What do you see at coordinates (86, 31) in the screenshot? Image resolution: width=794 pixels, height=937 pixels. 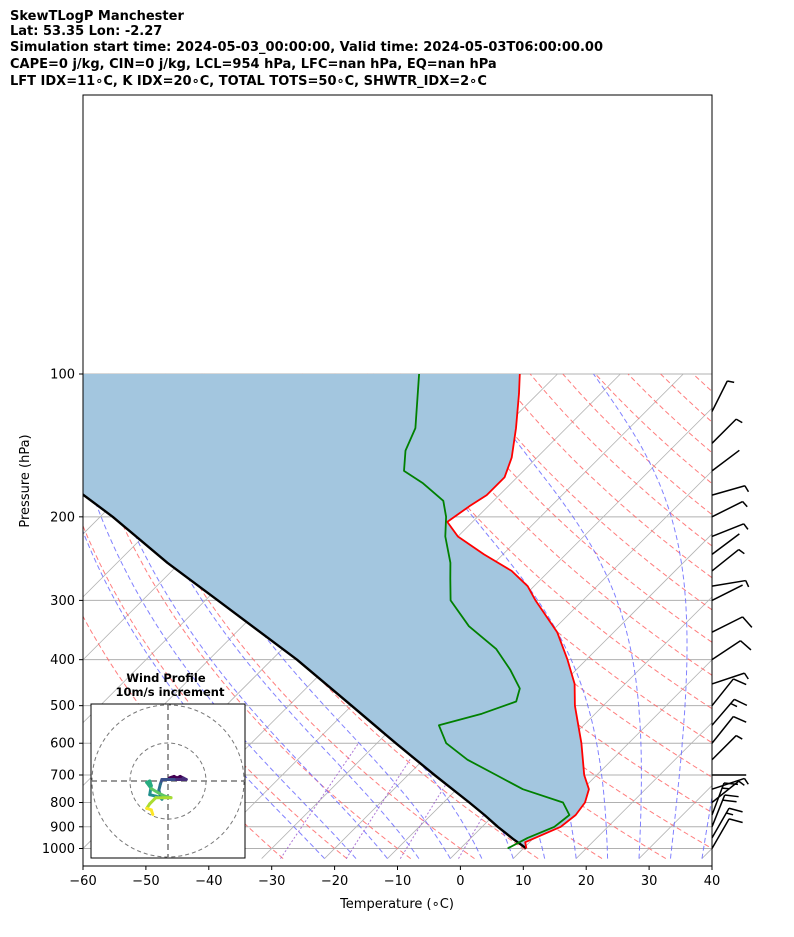 I see `location-coordinates: Lat: 53.35 Lon: -2.27` at bounding box center [86, 31].